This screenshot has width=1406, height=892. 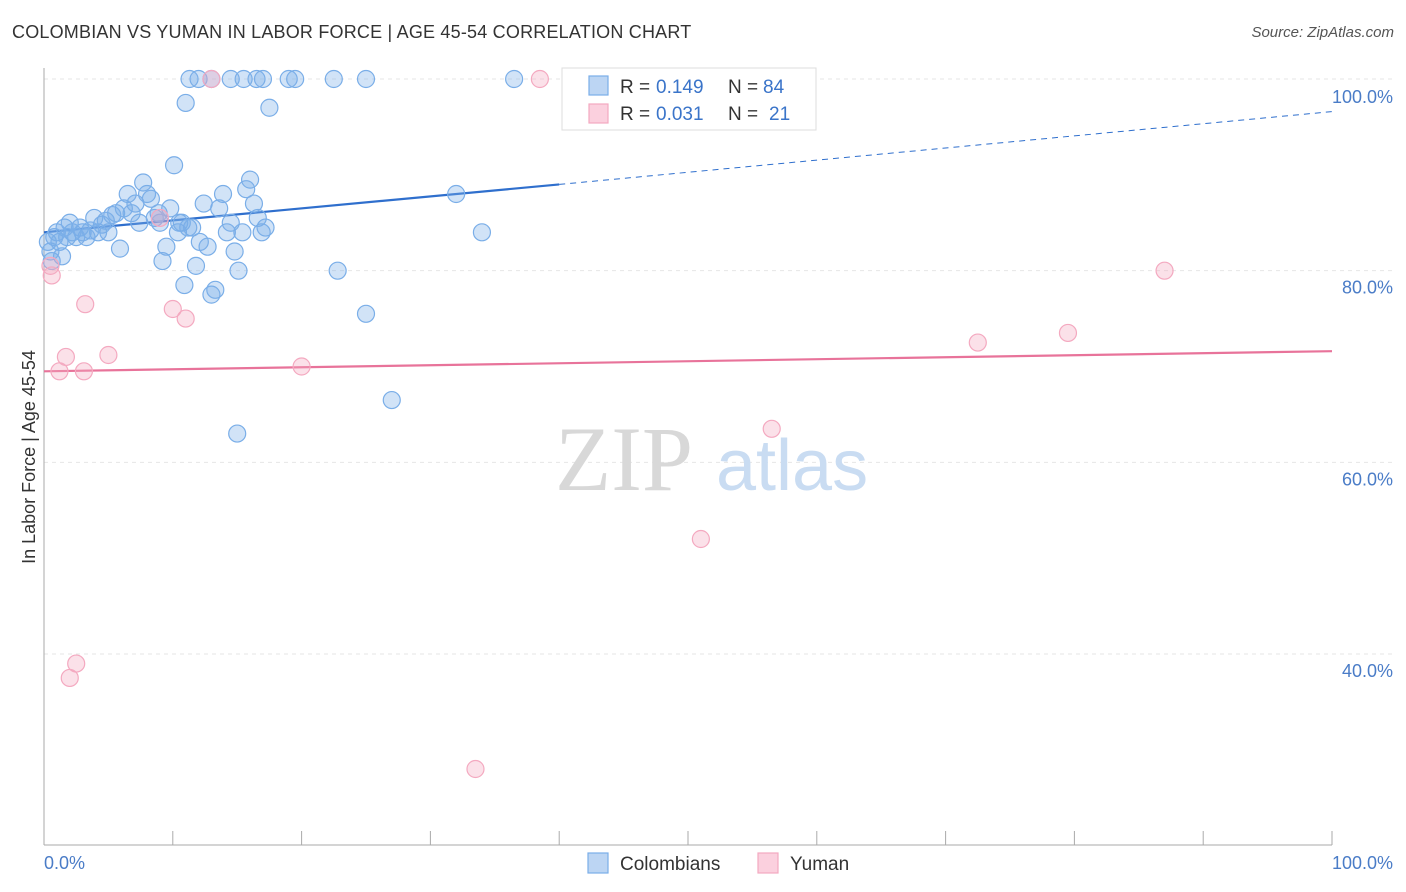 I want to click on legend-r-value-yuman: 0.031, so click(x=680, y=114).